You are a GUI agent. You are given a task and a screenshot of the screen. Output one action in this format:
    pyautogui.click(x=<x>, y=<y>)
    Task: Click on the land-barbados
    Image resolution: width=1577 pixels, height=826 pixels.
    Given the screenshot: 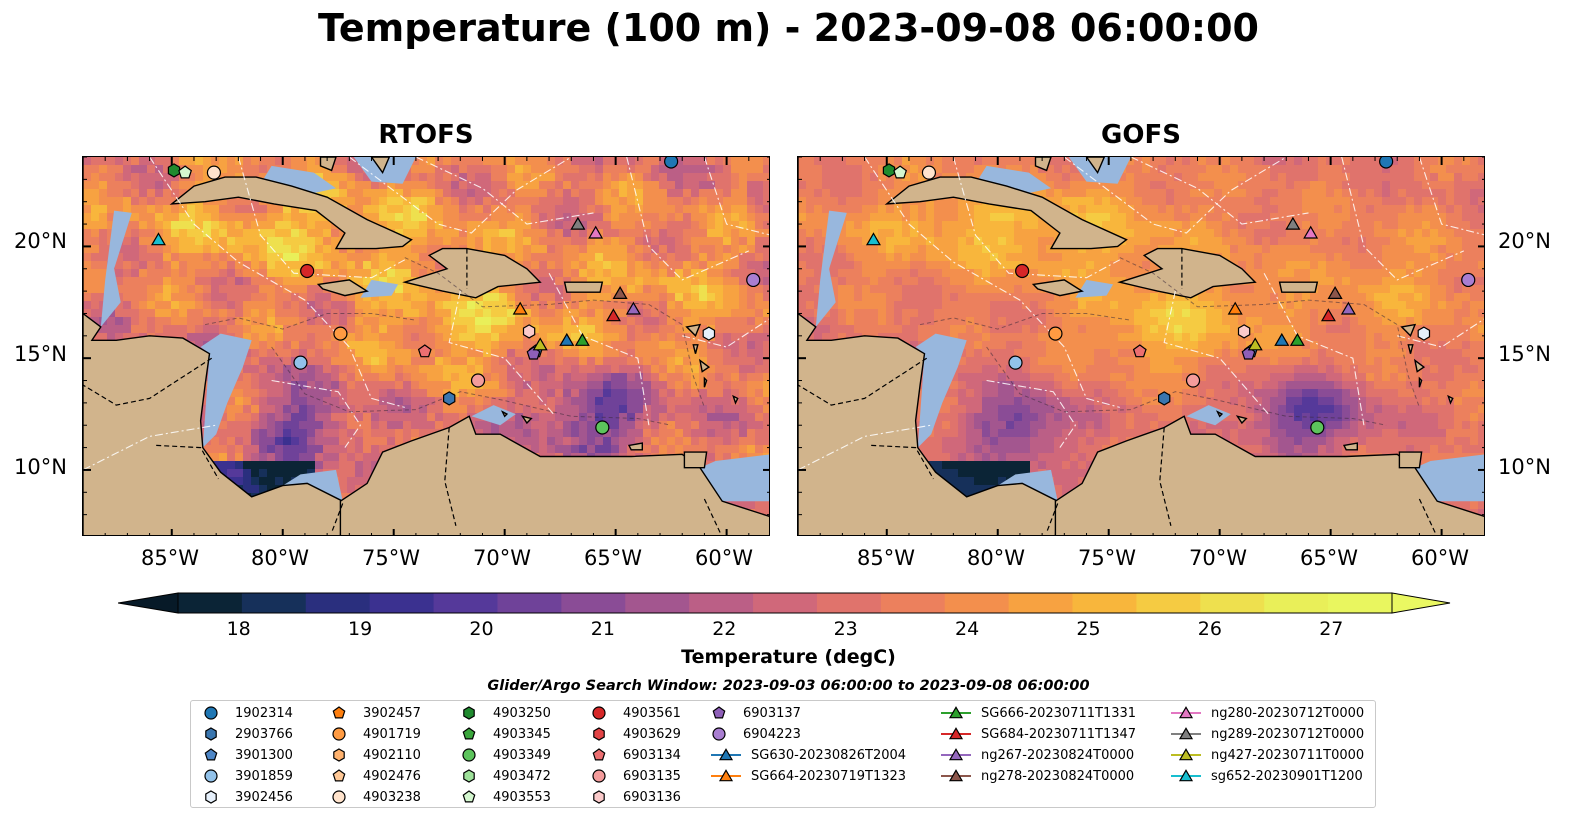 What is the action you would take?
    pyautogui.click(x=1450, y=399)
    